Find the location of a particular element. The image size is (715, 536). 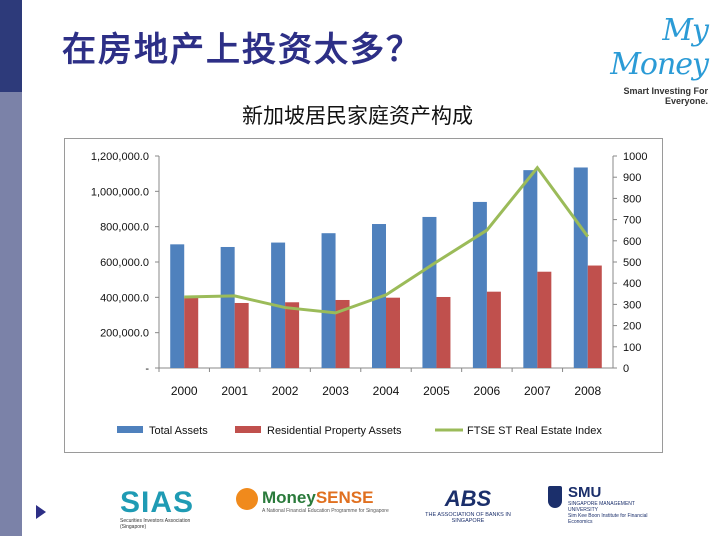

left-accent-bar-top is located at coordinates (11, 46).